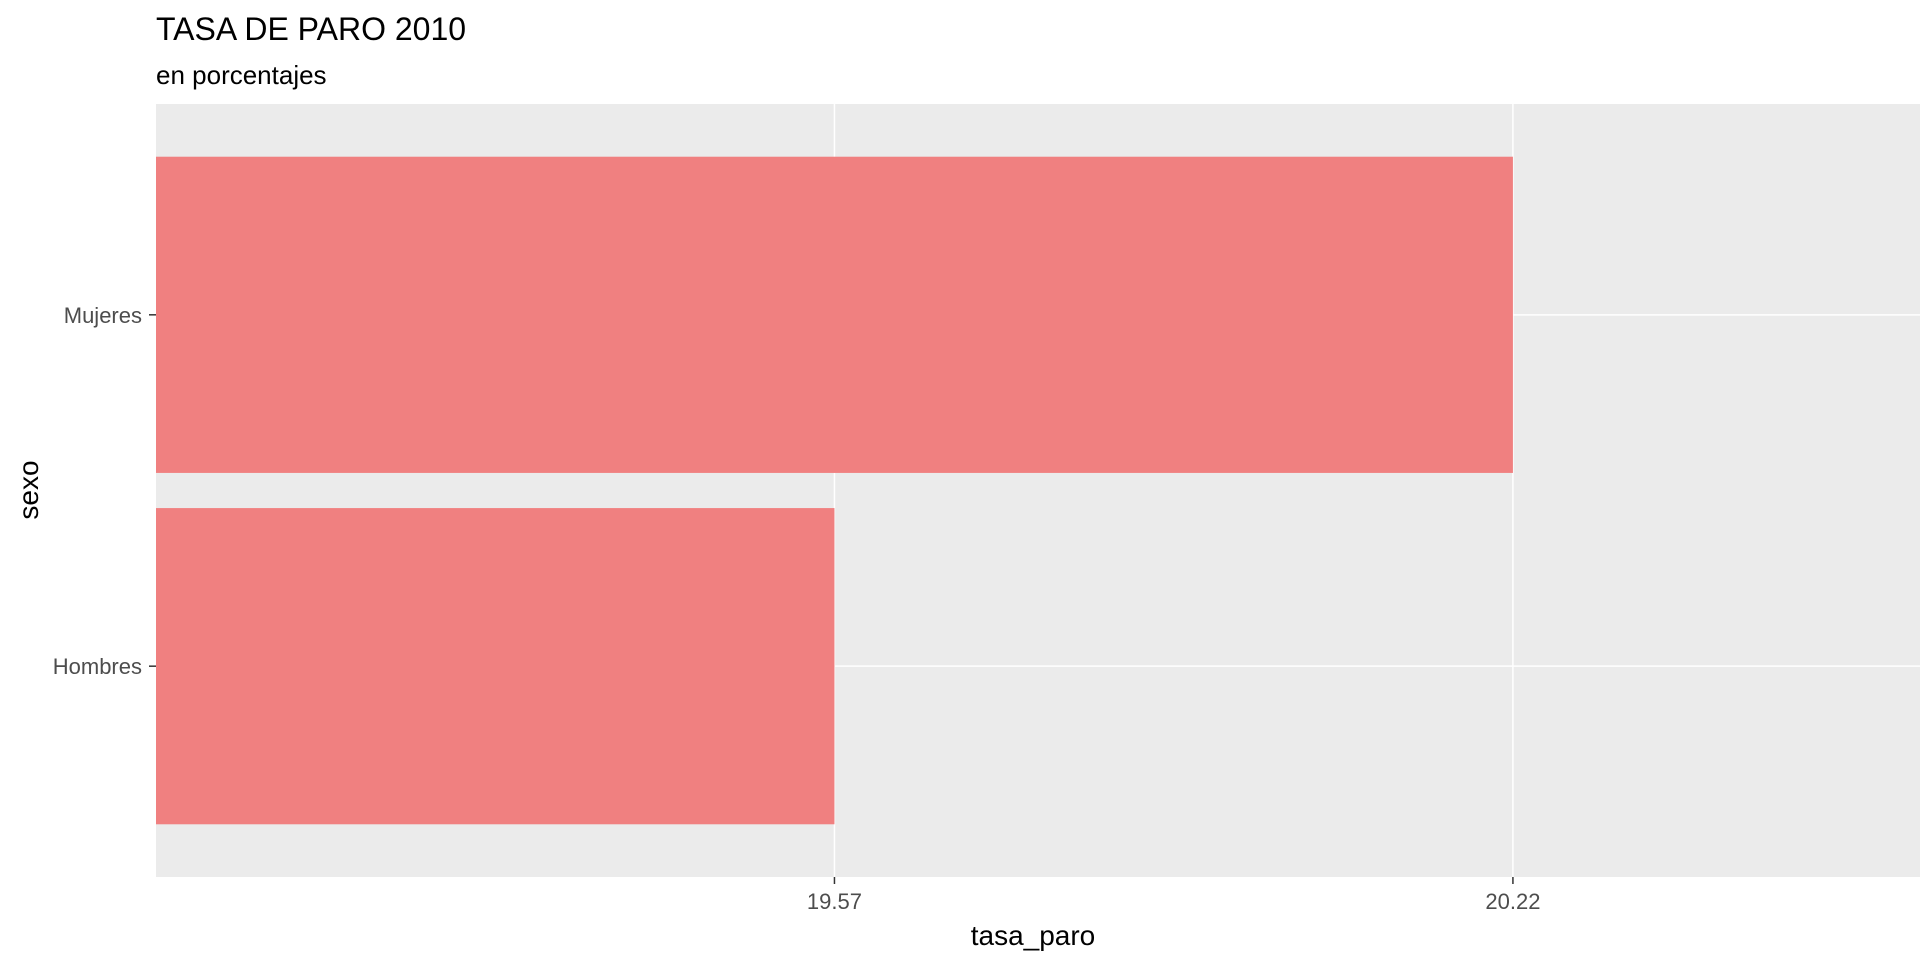  What do you see at coordinates (28, 489) in the screenshot?
I see `y-axis-title: sexo` at bounding box center [28, 489].